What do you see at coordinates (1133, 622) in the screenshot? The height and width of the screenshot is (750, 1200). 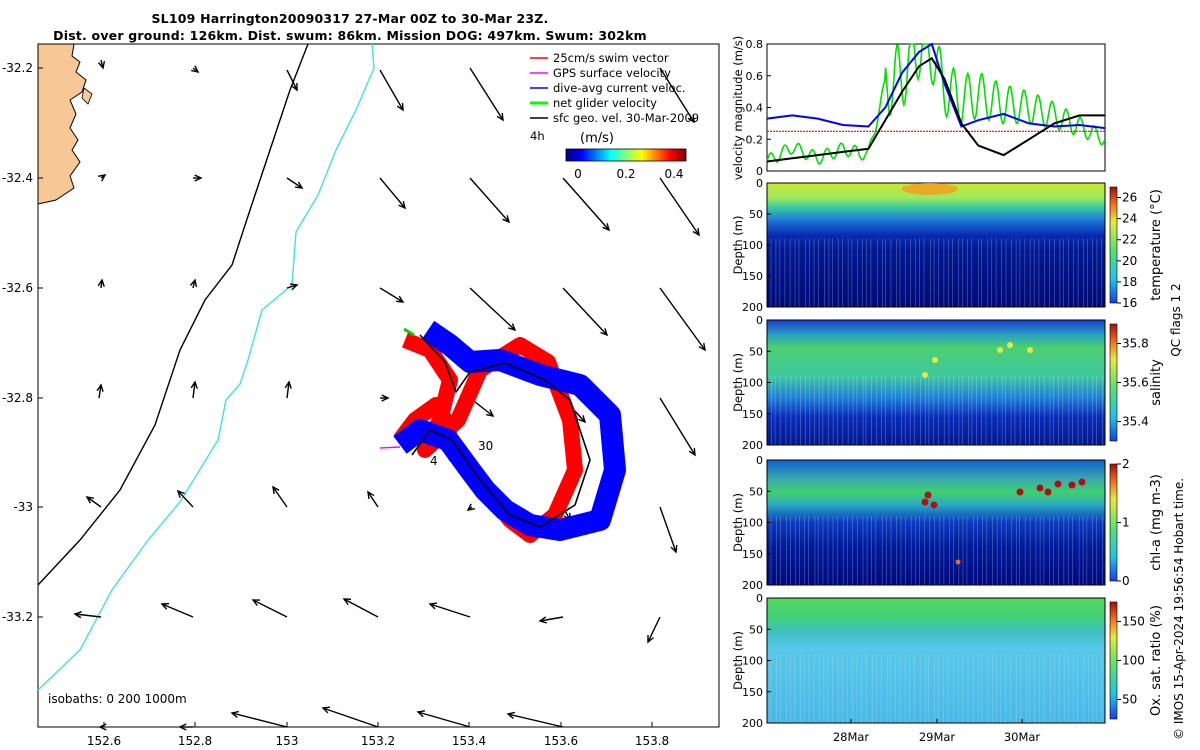 I see `colorbar-tick-label: 150` at bounding box center [1133, 622].